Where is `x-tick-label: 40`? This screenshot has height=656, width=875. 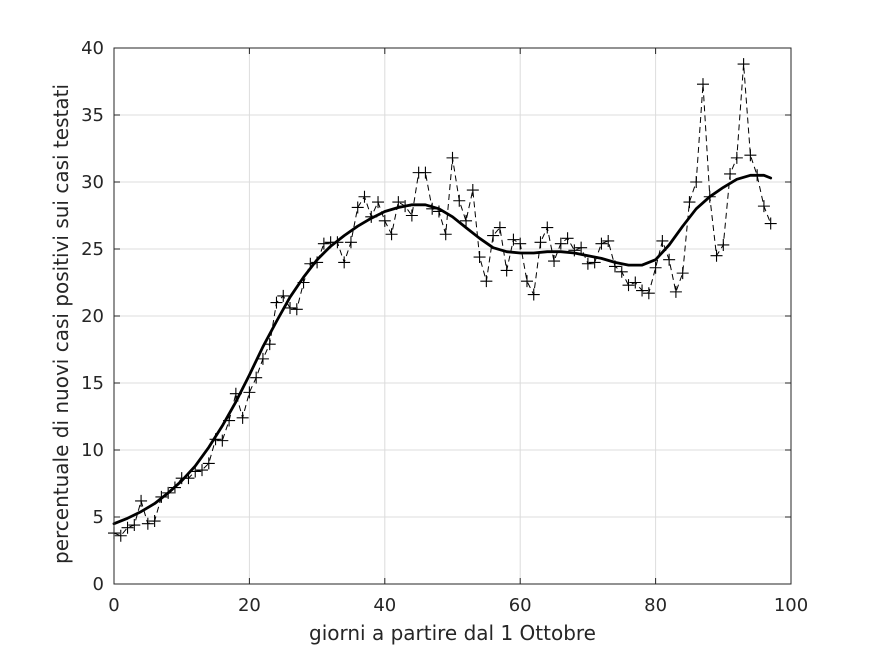 x-tick-label: 40 is located at coordinates (384, 605).